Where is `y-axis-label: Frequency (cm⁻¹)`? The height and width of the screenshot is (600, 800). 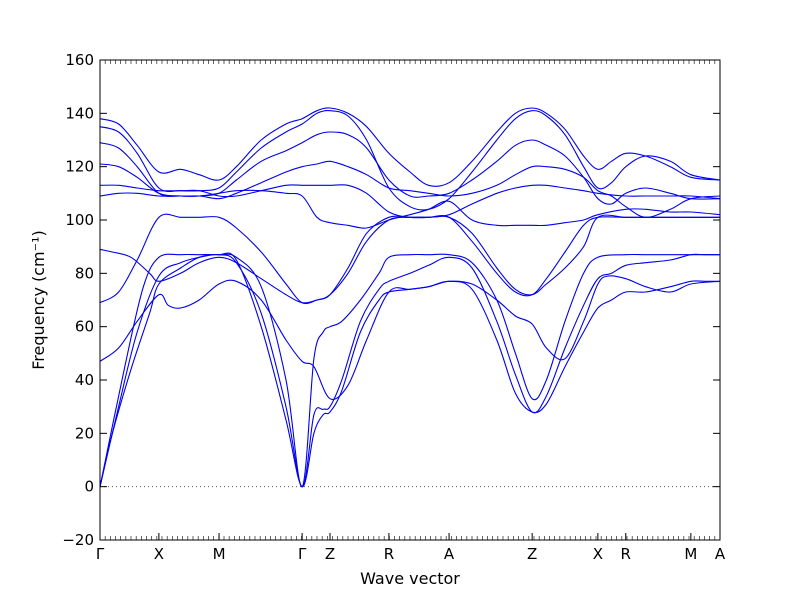 y-axis-label: Frequency (cm⁻¹) is located at coordinates (38, 299).